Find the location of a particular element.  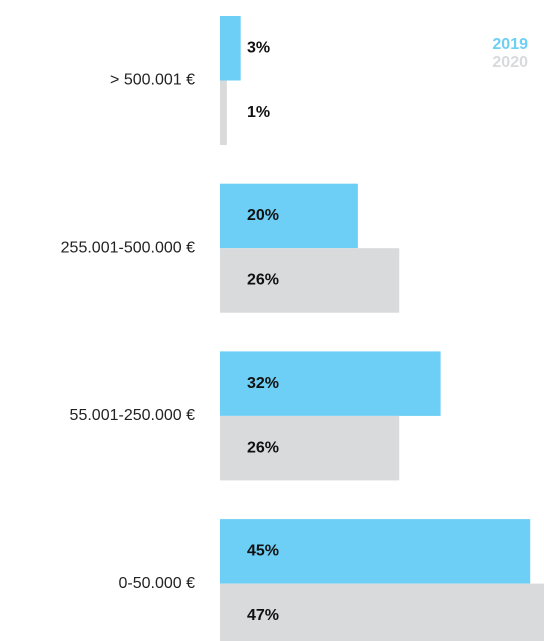

value-label: 3% is located at coordinates (258, 47).